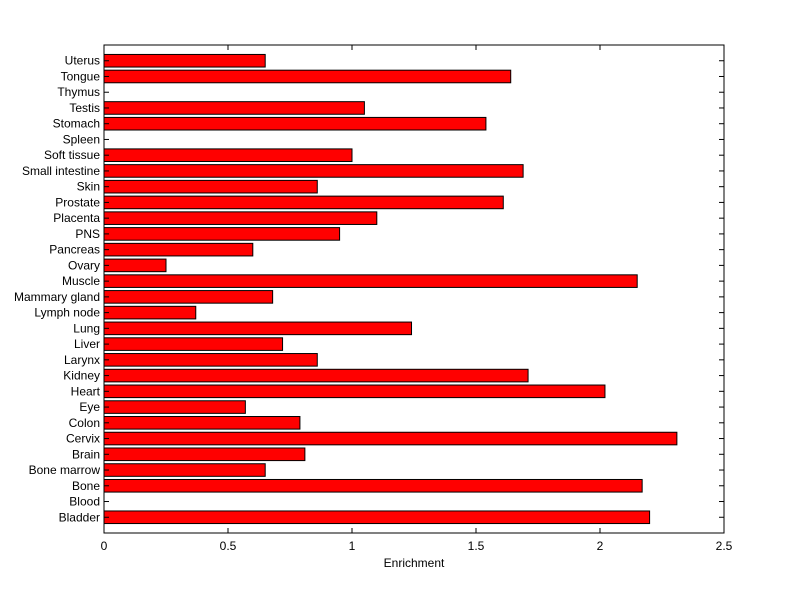 The image size is (800, 599). Describe the element at coordinates (390, 438) in the screenshot. I see `bar-cervix` at that location.